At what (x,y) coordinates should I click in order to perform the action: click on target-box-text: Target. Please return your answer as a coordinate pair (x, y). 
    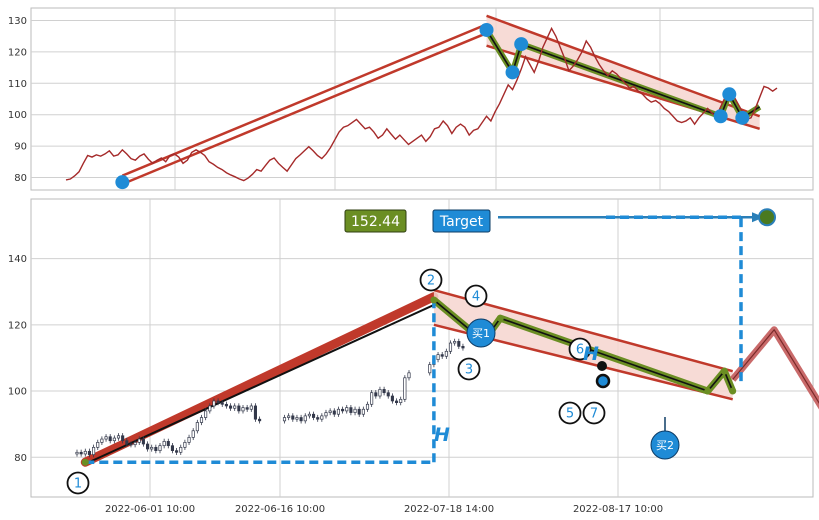
    Looking at the image, I should click on (461, 222).